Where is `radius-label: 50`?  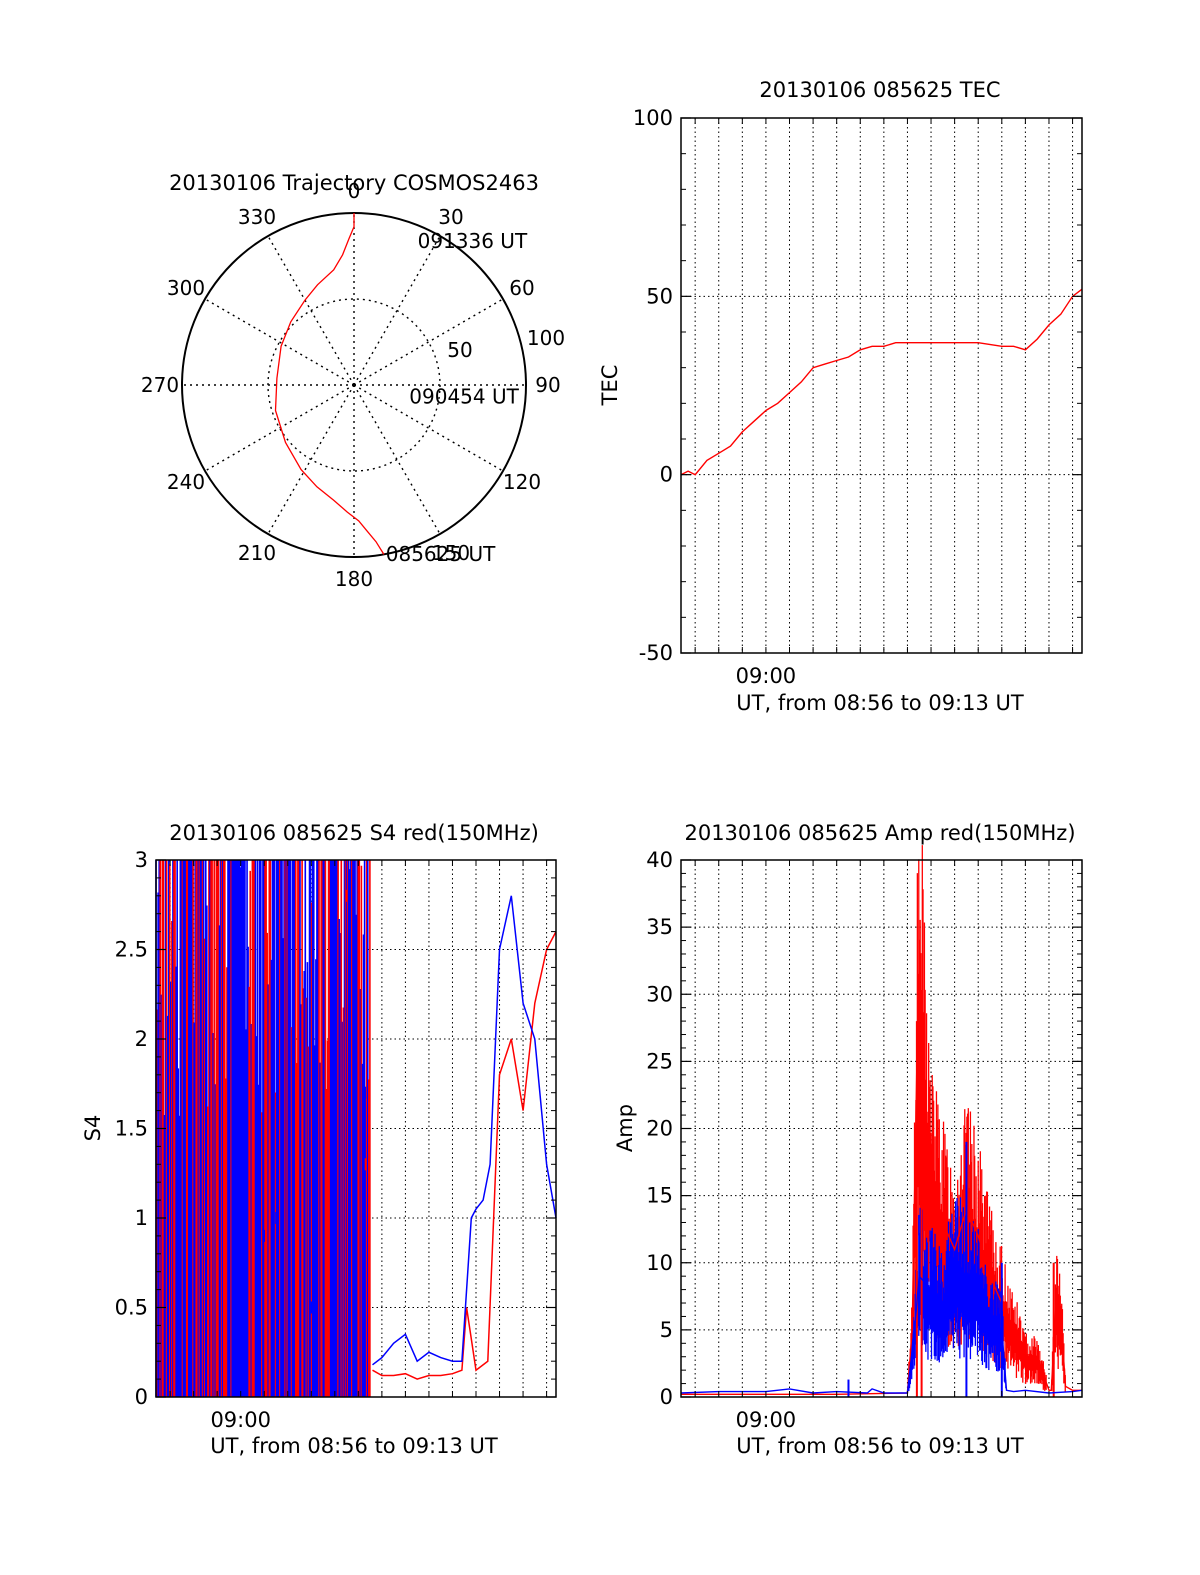 radius-label: 50 is located at coordinates (459, 350).